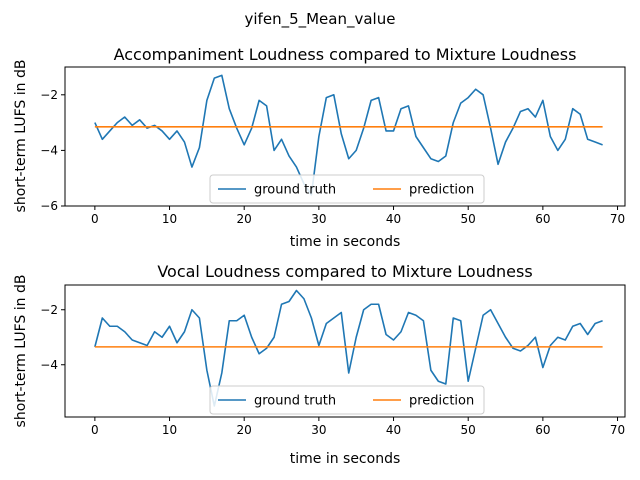  Describe the element at coordinates (49, 310) in the screenshot. I see `vocal-y-tick-label: −2` at that location.